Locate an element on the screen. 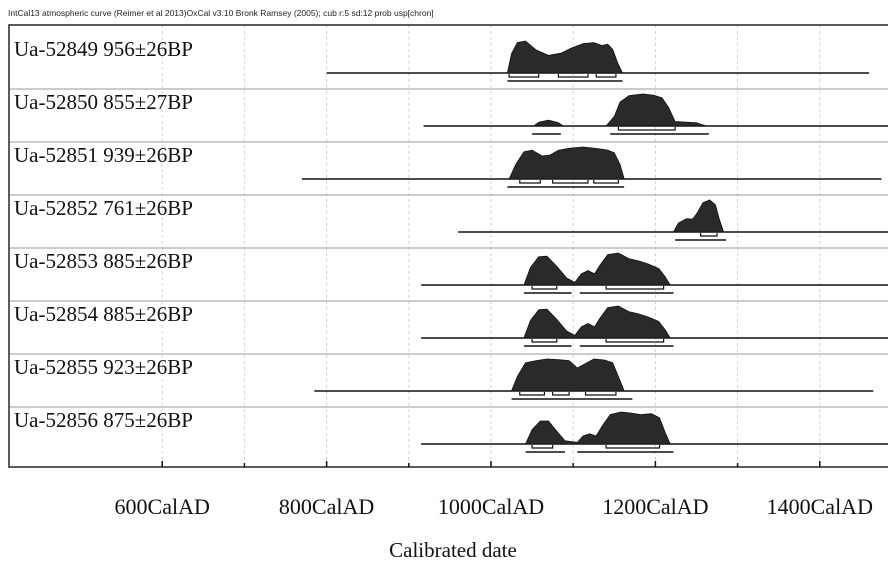 The width and height of the screenshot is (888, 565). sample-label: Ua-52854 885±26BP is located at coordinates (103, 314).